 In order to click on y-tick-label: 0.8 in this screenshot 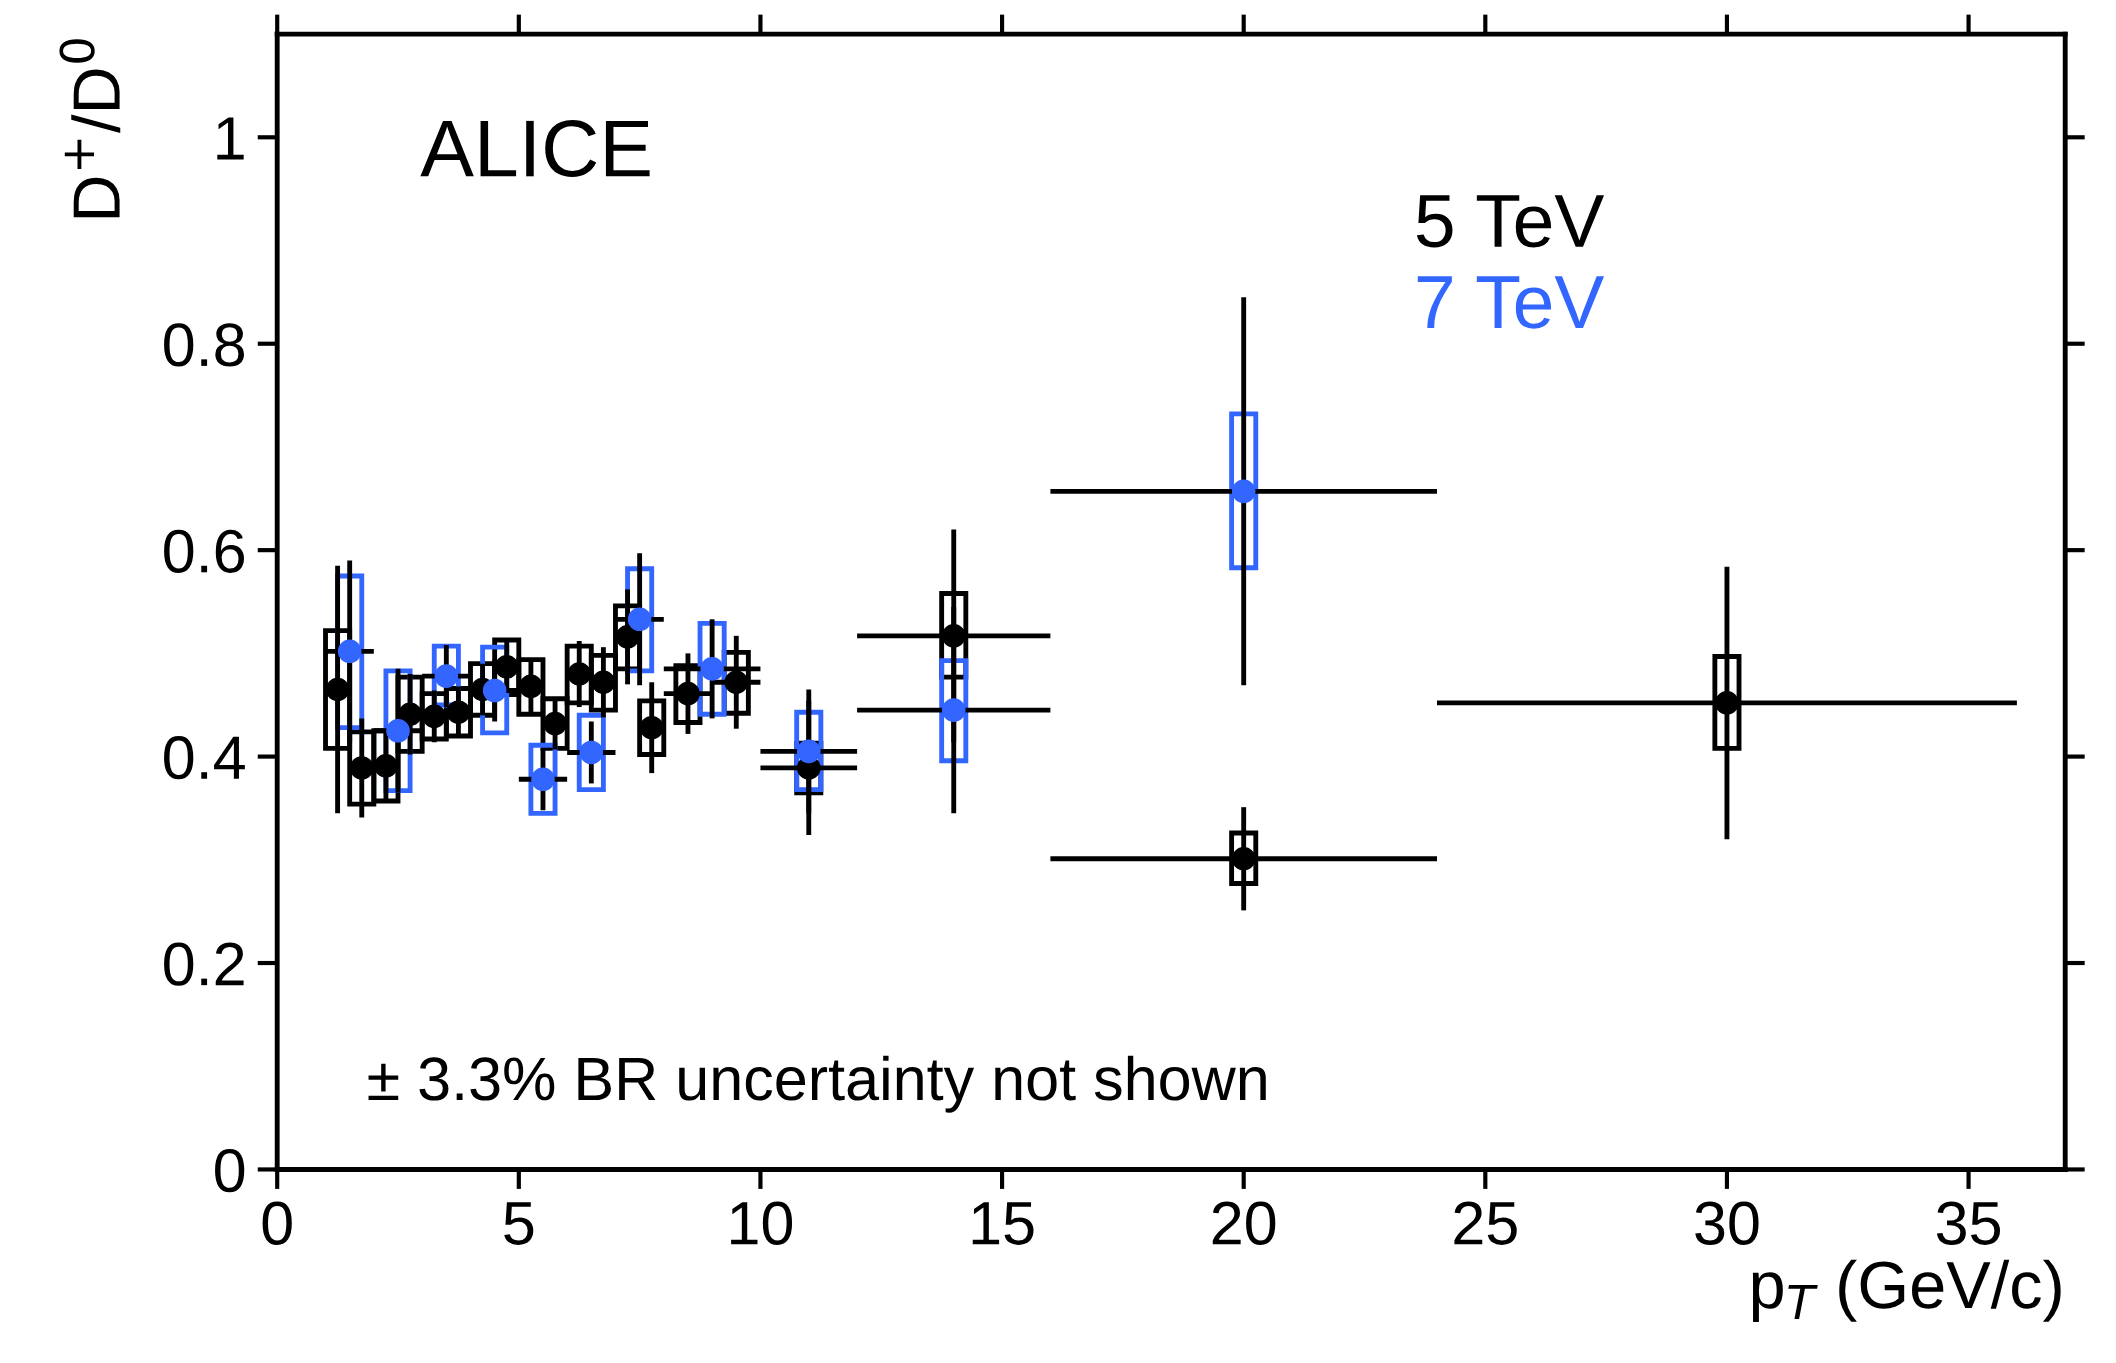, I will do `click(204, 345)`.